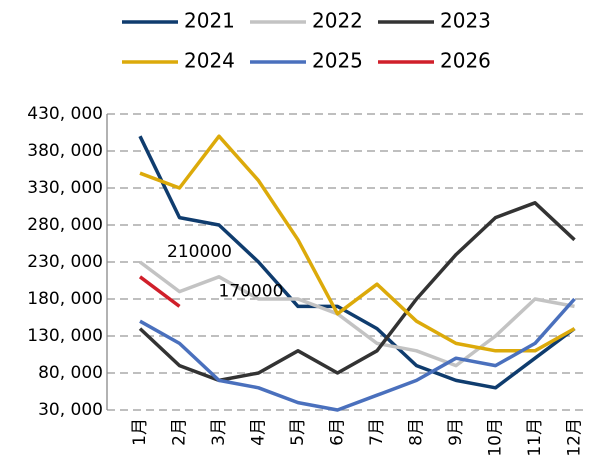 The height and width of the screenshot is (475, 595). Describe the element at coordinates (65, 114) in the screenshot. I see `y-tick-label: 430, 000` at that location.